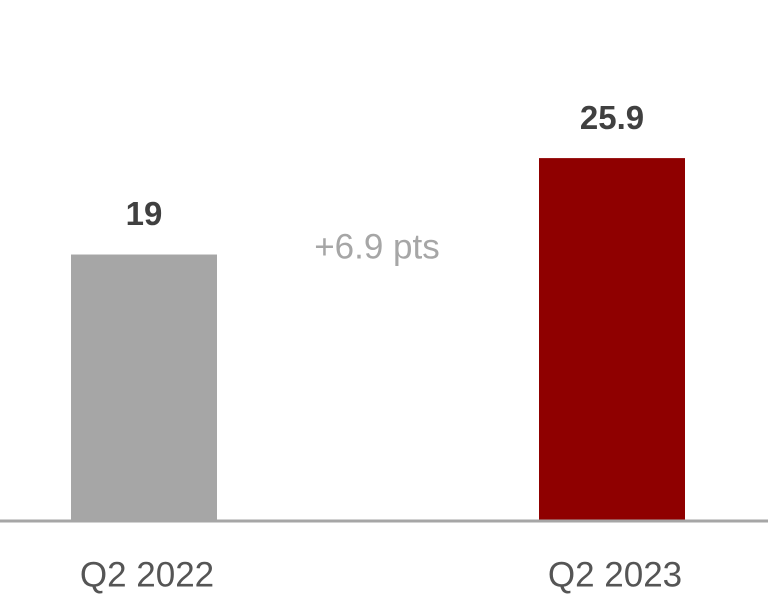 The height and width of the screenshot is (594, 768). I want to click on x-tick-label: Q2 2023, so click(615, 574).